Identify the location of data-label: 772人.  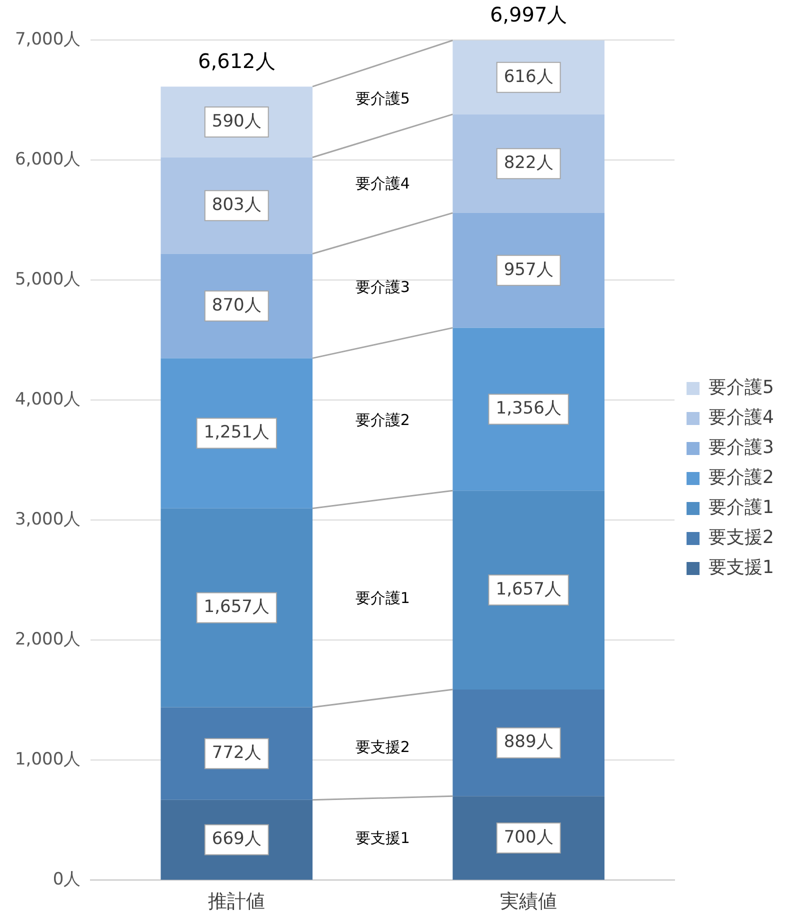
(237, 752).